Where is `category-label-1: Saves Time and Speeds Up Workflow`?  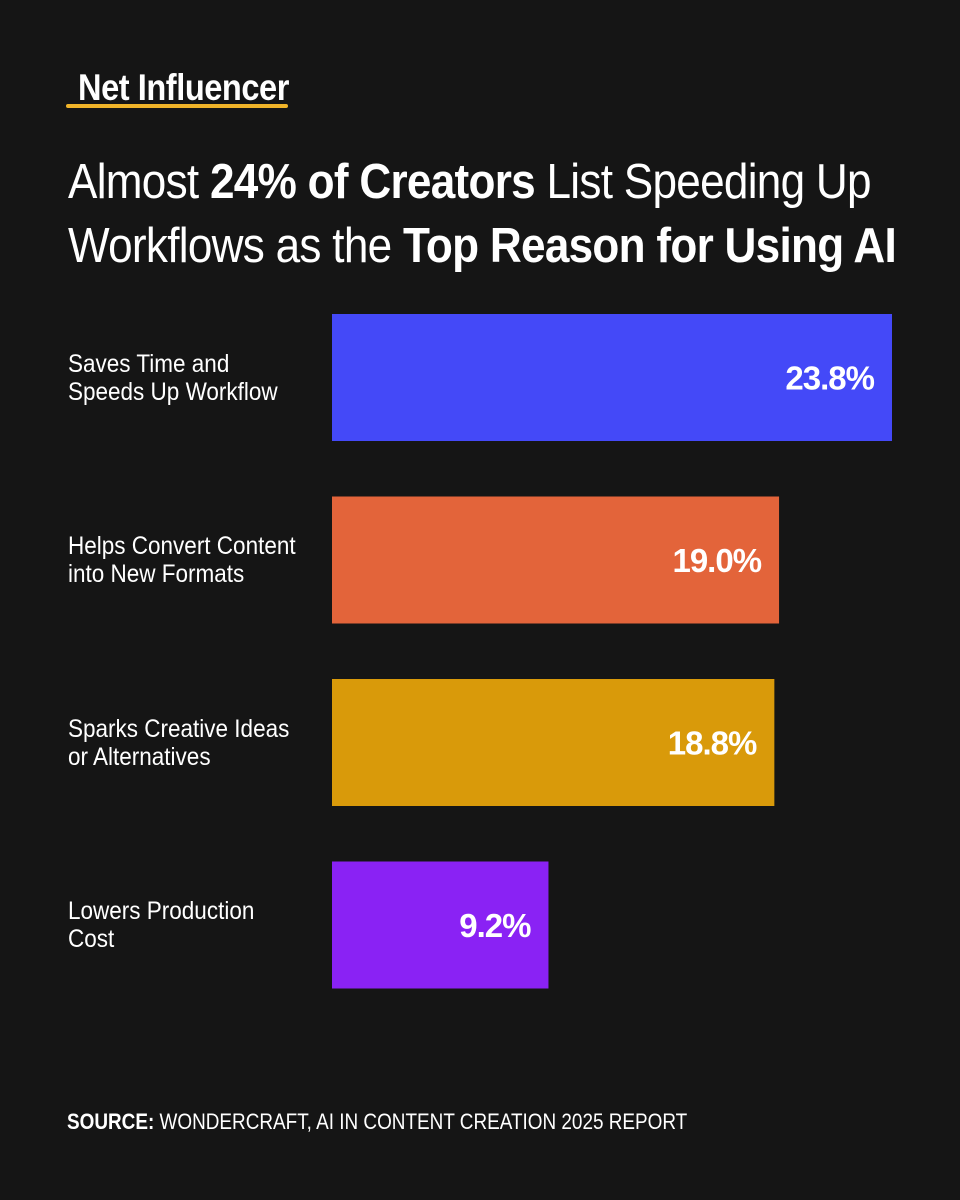
category-label-1: Saves Time and Speeds Up Workflow is located at coordinates (180, 378).